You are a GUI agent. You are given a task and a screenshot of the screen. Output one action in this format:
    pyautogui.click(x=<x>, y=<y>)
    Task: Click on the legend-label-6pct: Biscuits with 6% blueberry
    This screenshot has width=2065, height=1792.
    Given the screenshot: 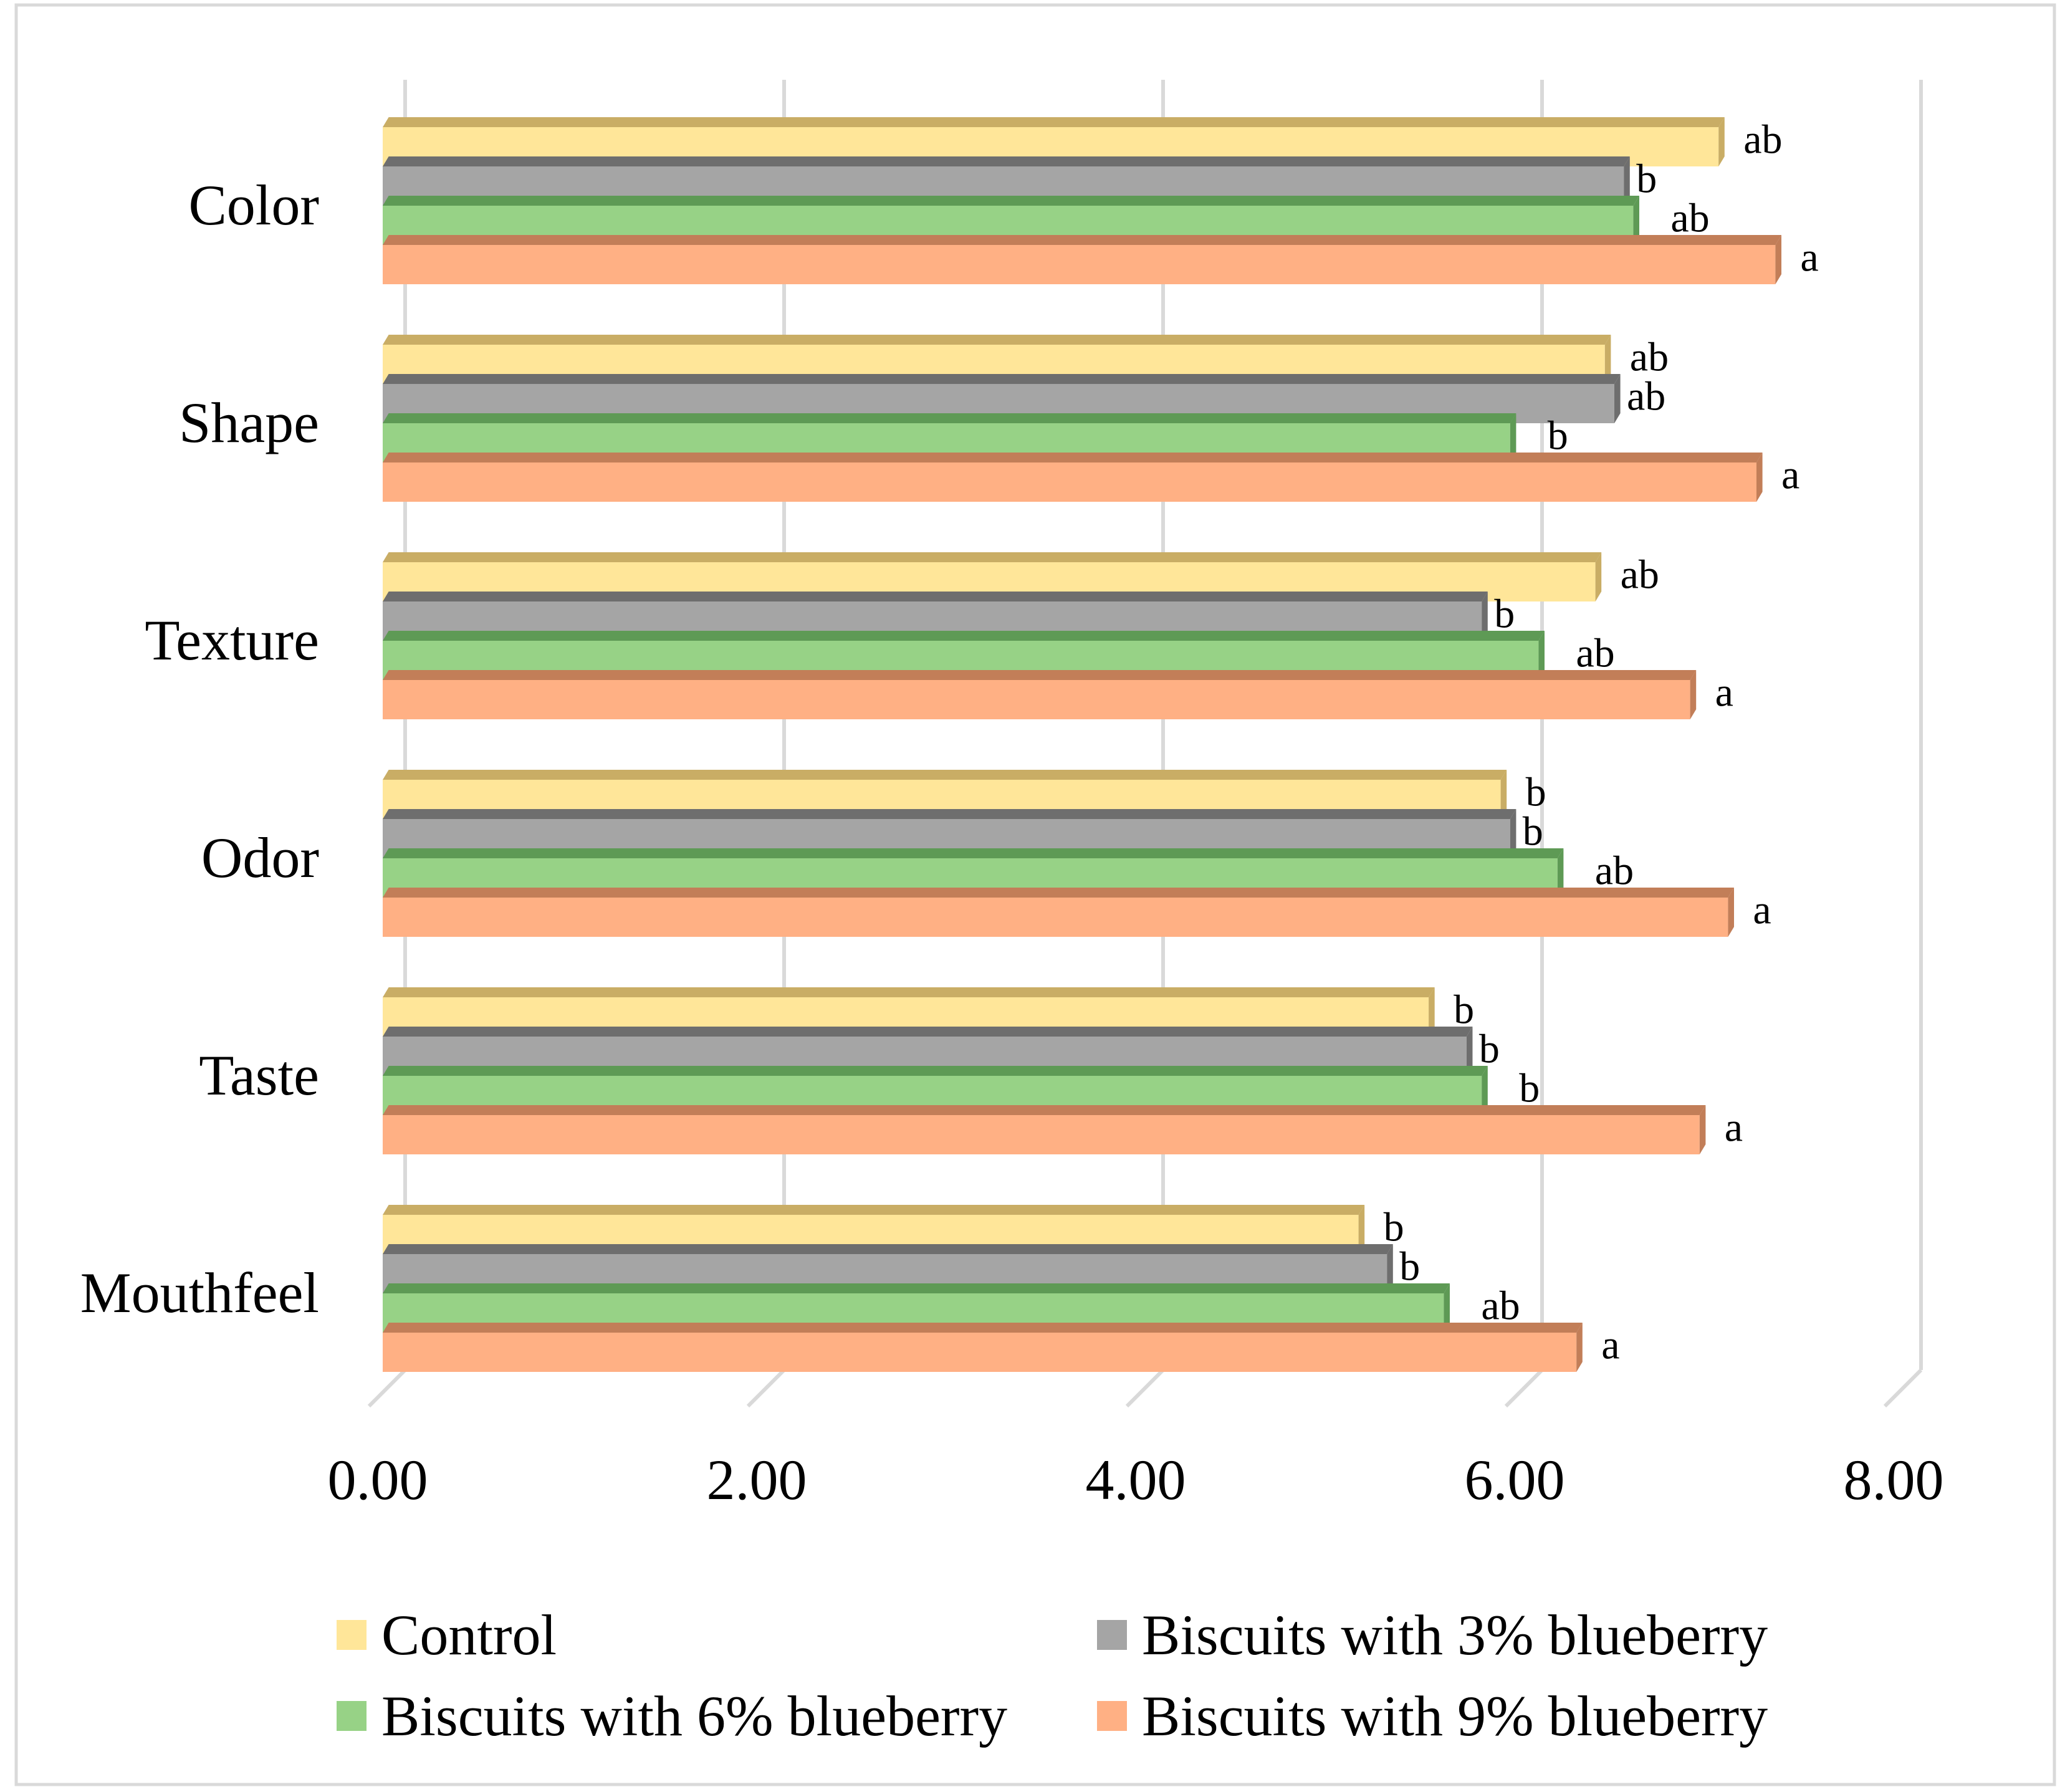 What is the action you would take?
    pyautogui.click(x=694, y=1716)
    